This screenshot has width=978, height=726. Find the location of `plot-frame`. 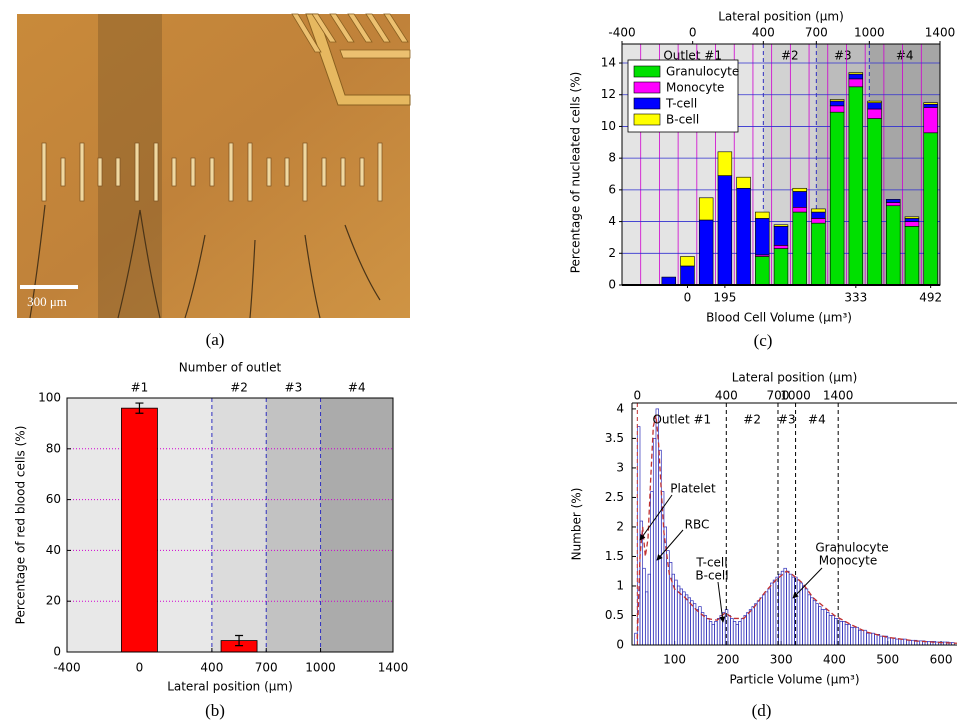

plot-frame is located at coordinates (781, 164).